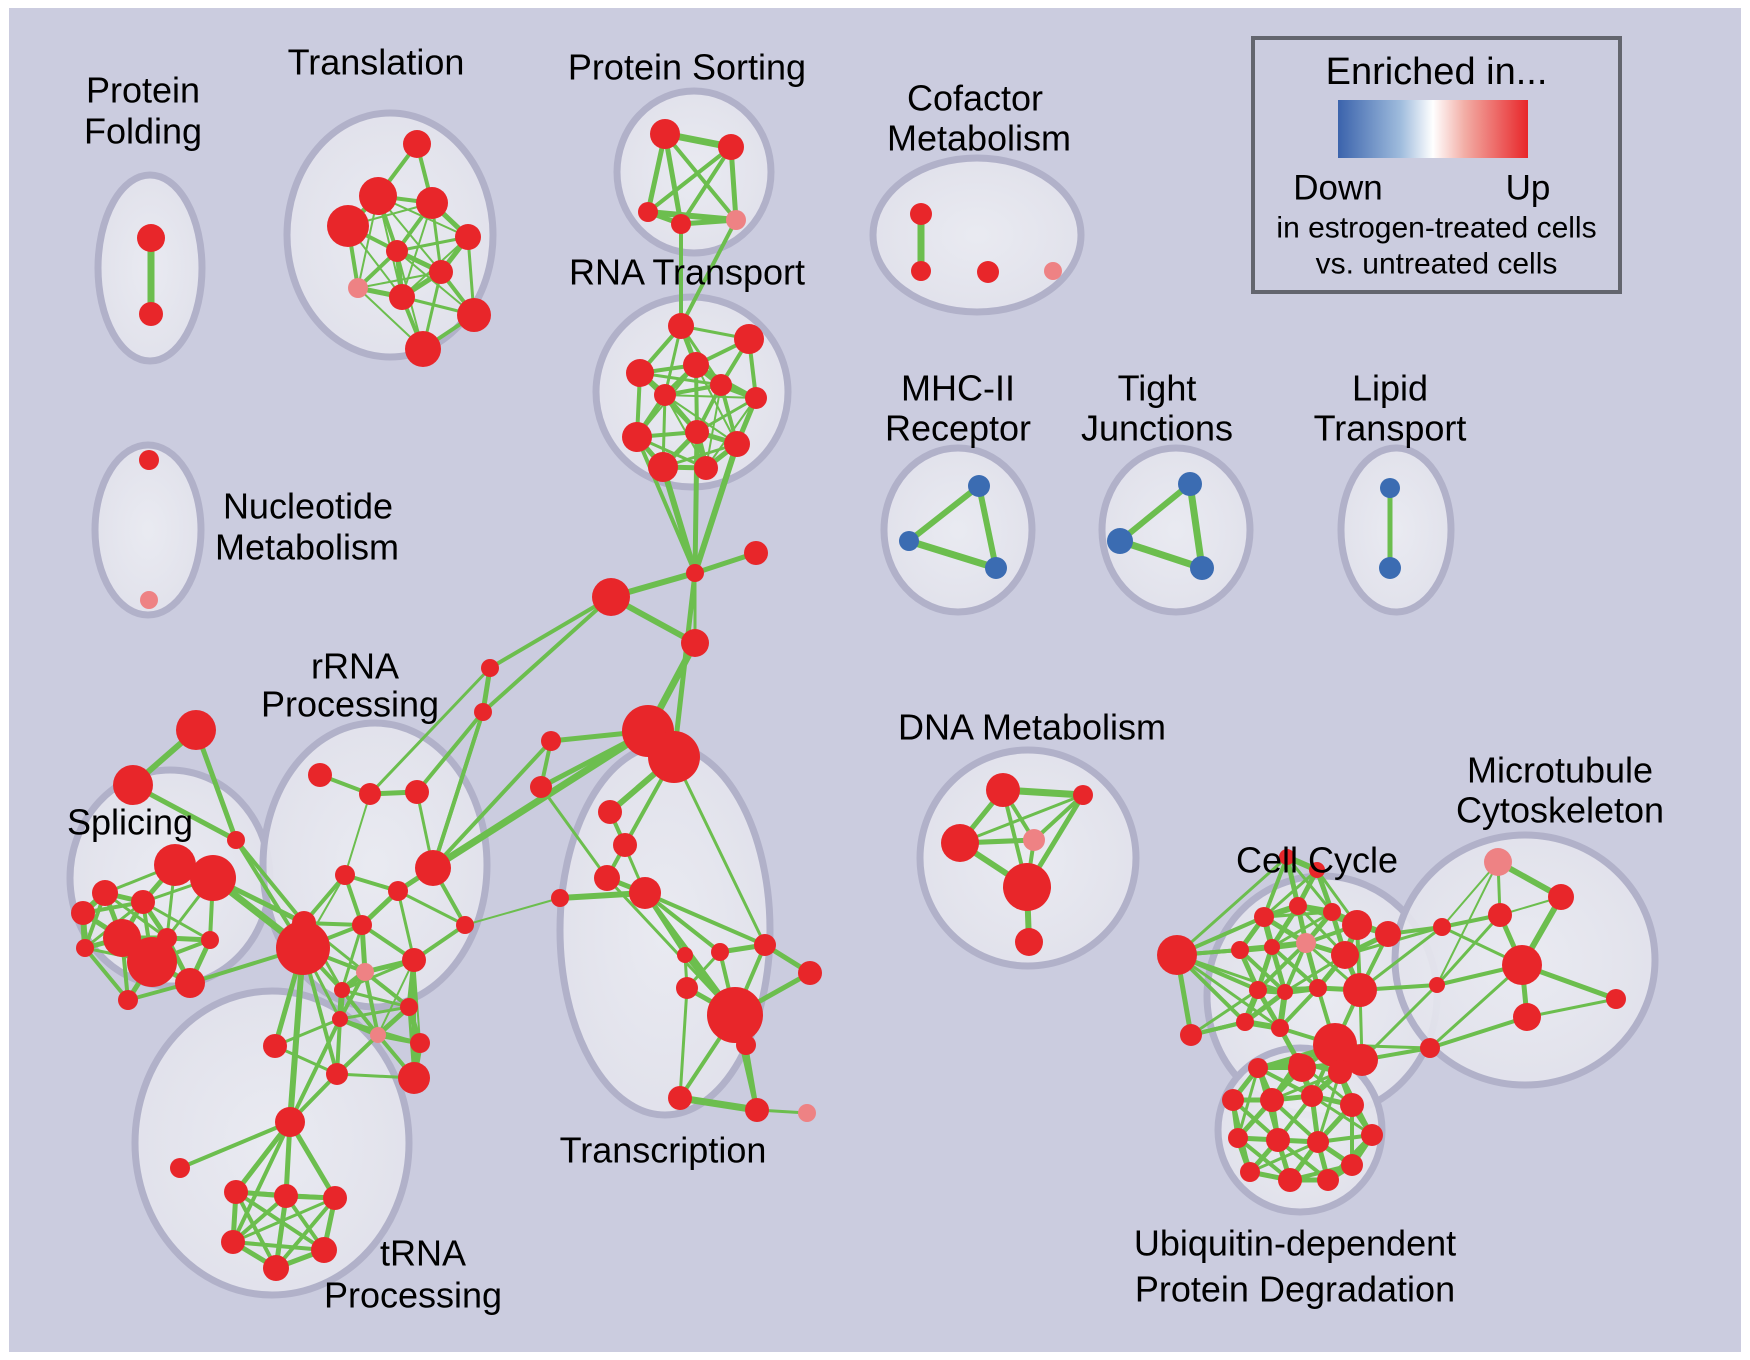 The width and height of the screenshot is (1750, 1360). I want to click on legend-box, so click(1436, 165).